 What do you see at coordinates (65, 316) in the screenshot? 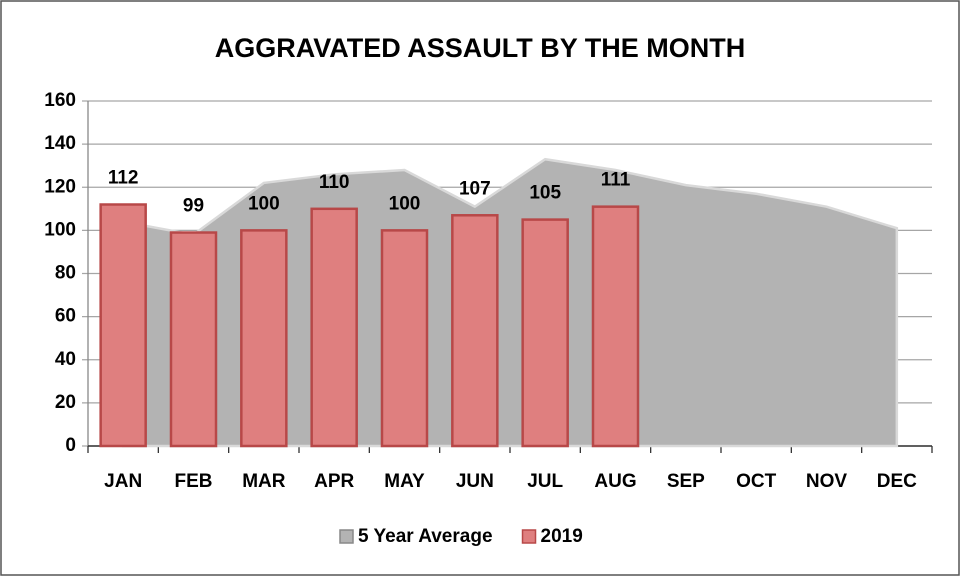
I see `y-tick-label: 60` at bounding box center [65, 316].